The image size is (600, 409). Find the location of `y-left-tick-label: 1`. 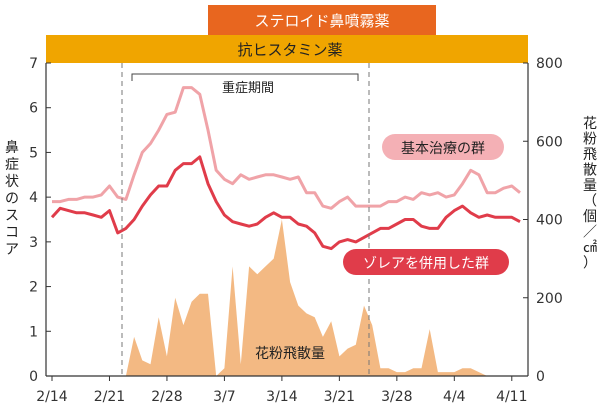

y-left-tick-label: 1 is located at coordinates (33, 332).